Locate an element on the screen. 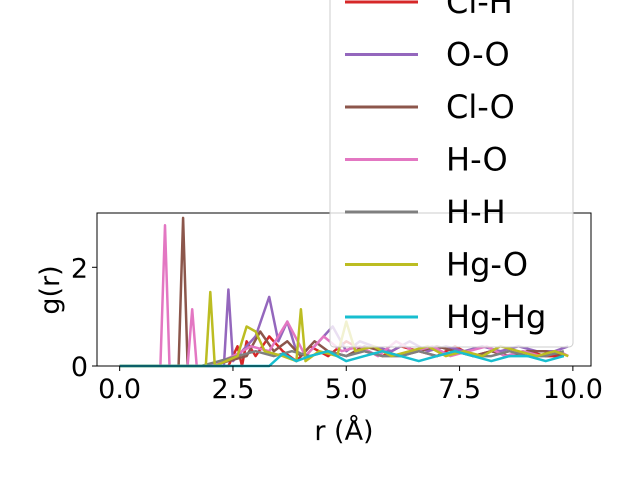 The height and width of the screenshot is (480, 640). x-axis-label: r (Å) is located at coordinates (343, 431).